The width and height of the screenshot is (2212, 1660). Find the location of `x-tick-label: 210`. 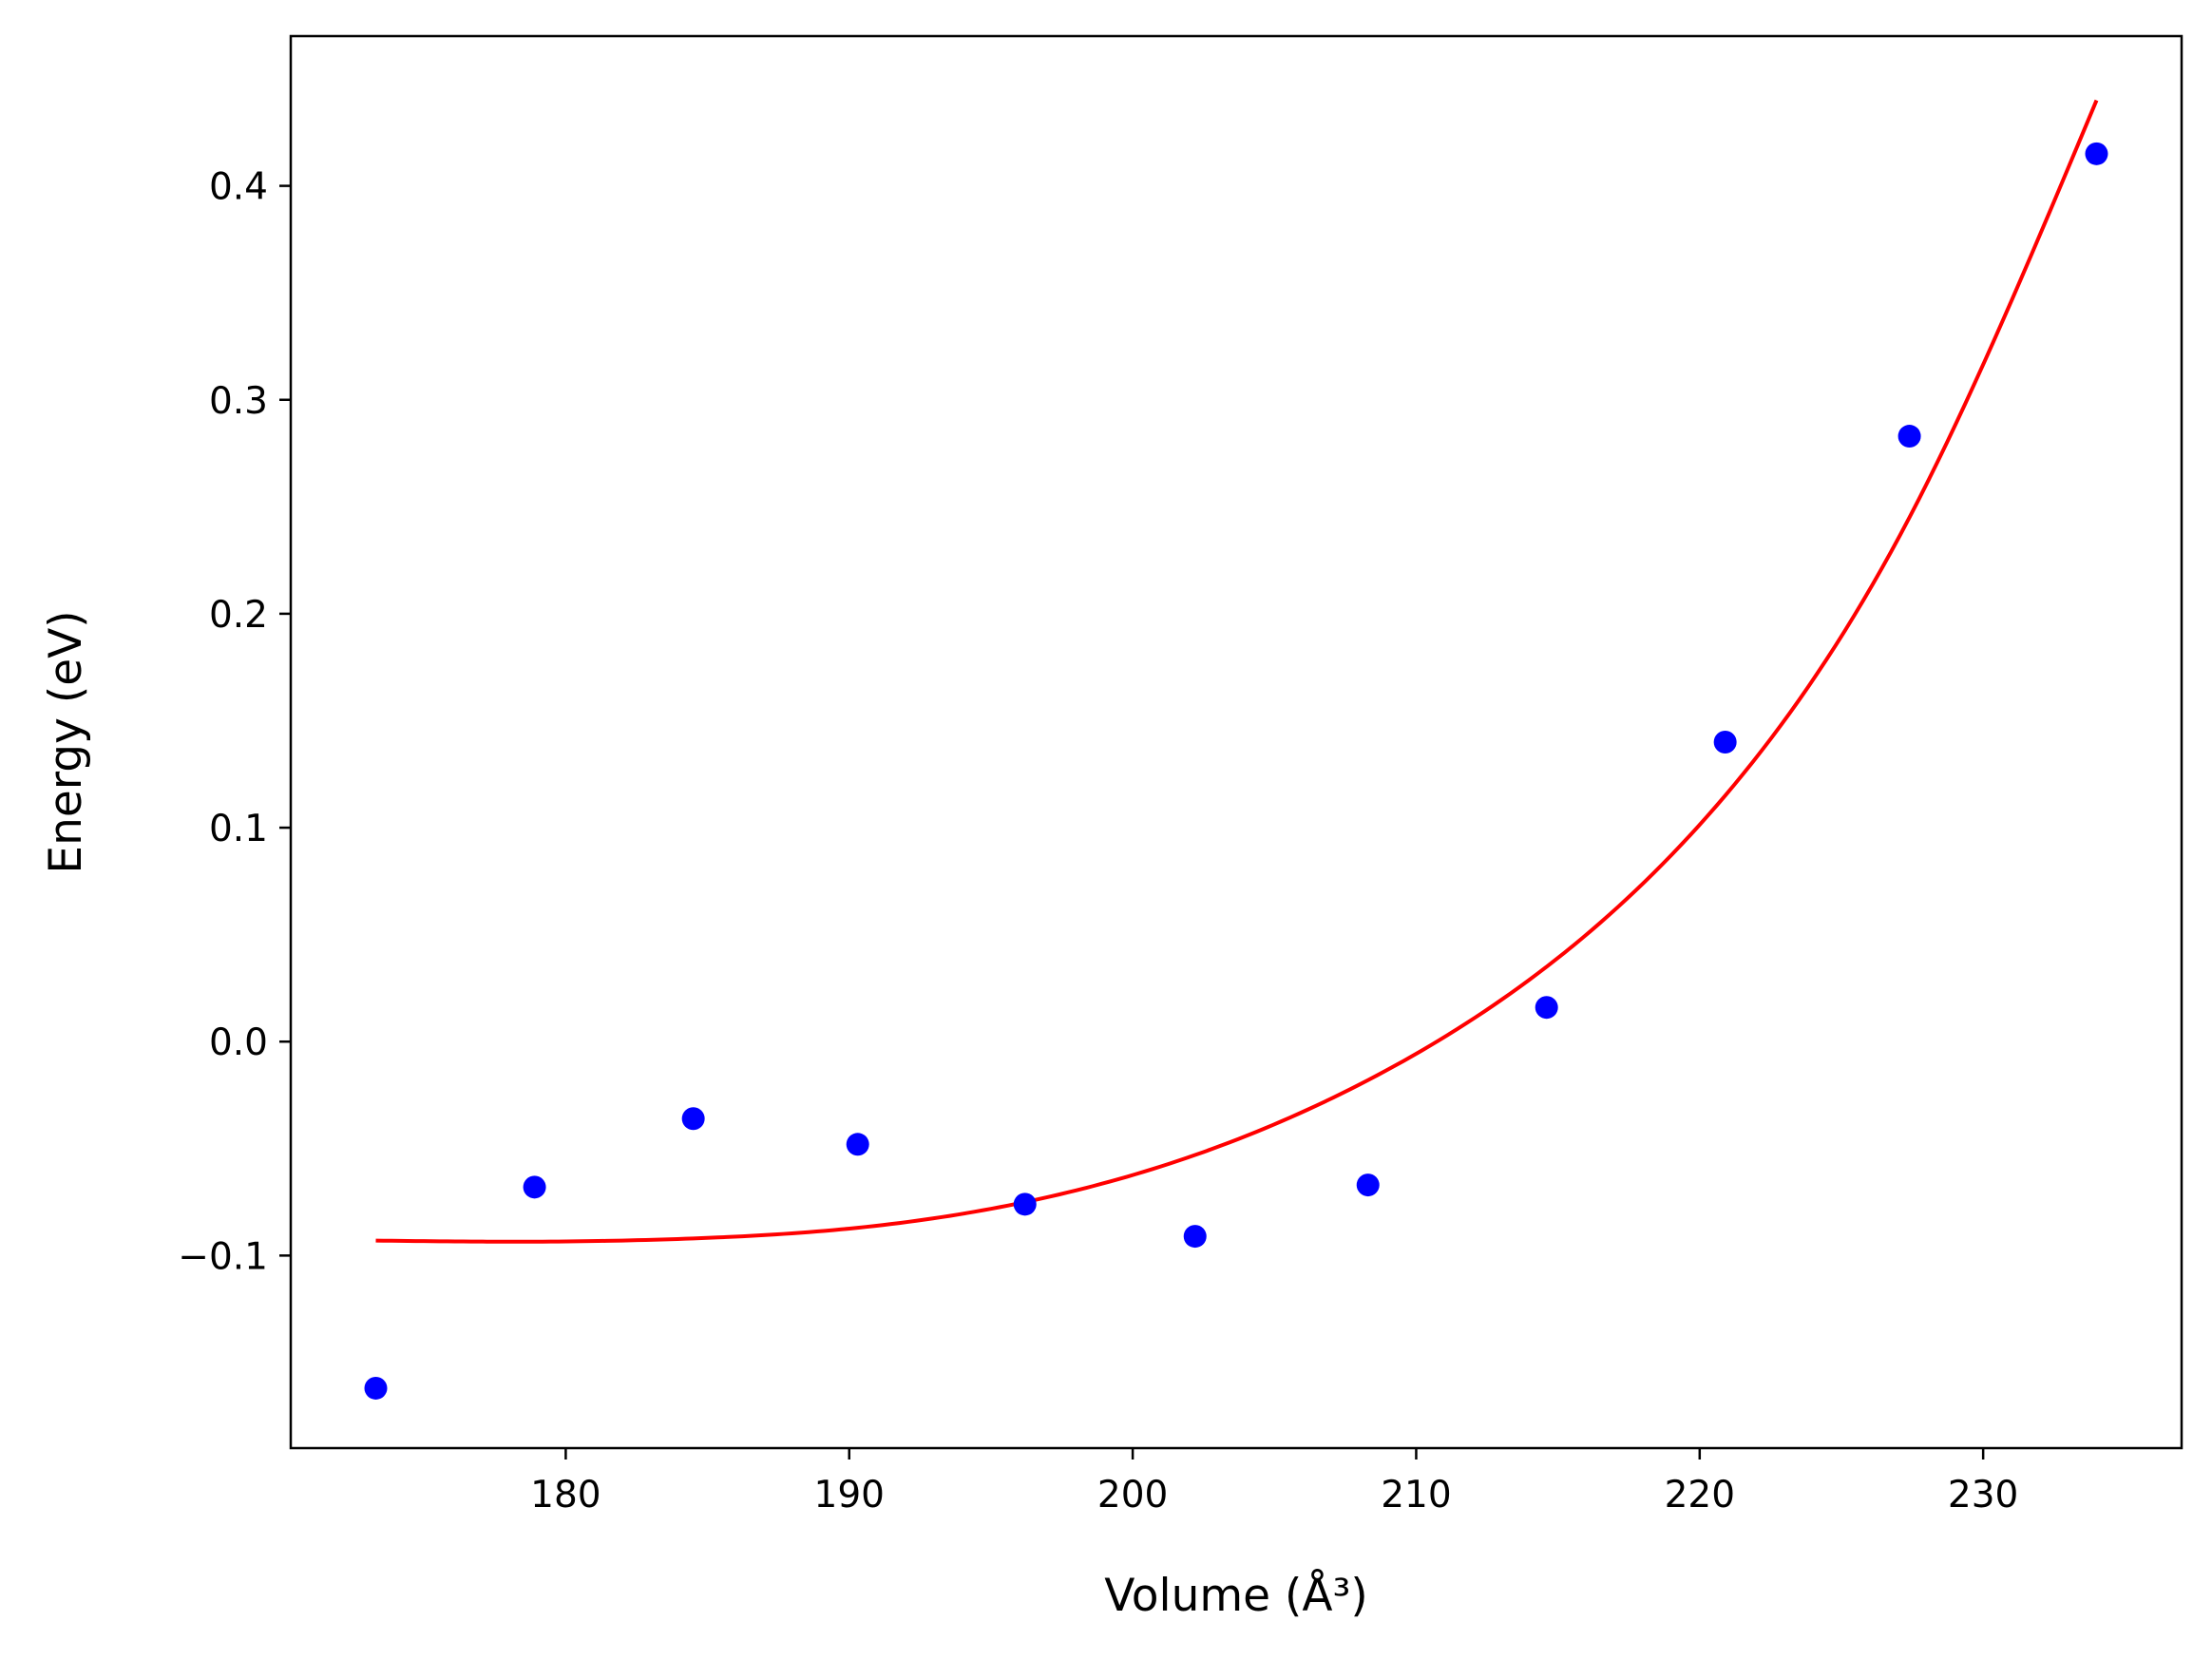

x-tick-label: 210 is located at coordinates (1416, 1495).